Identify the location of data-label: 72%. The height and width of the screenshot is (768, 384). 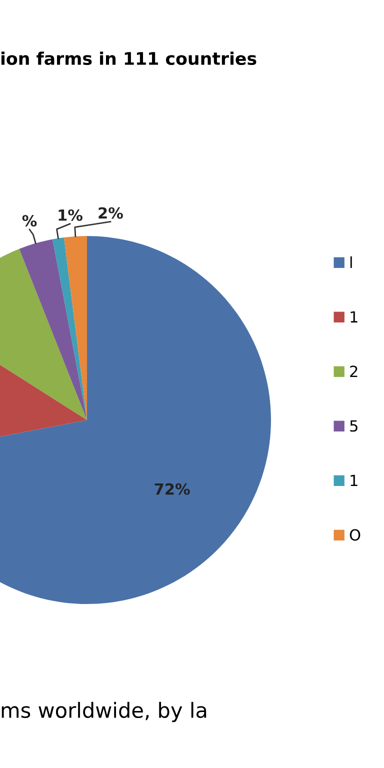
(172, 489).